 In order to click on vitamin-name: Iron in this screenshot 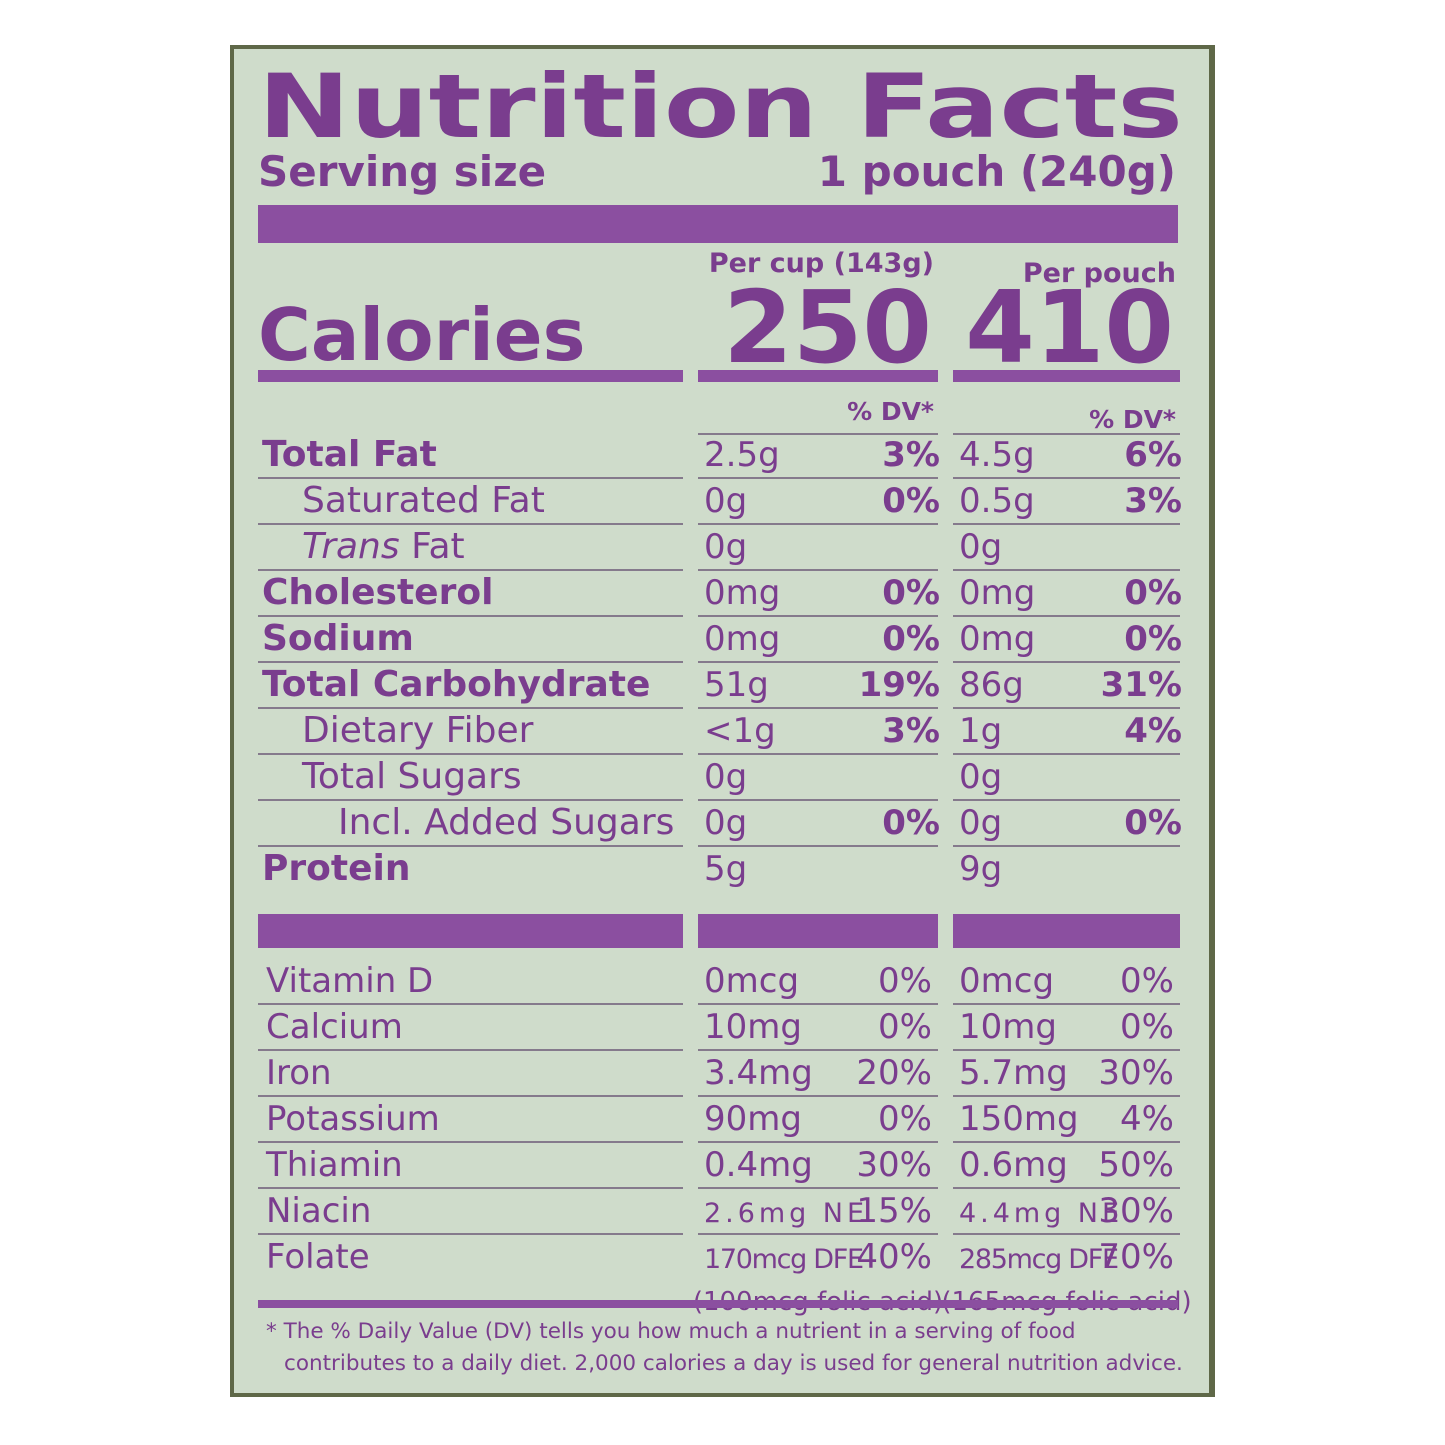, I will do `click(299, 1073)`.